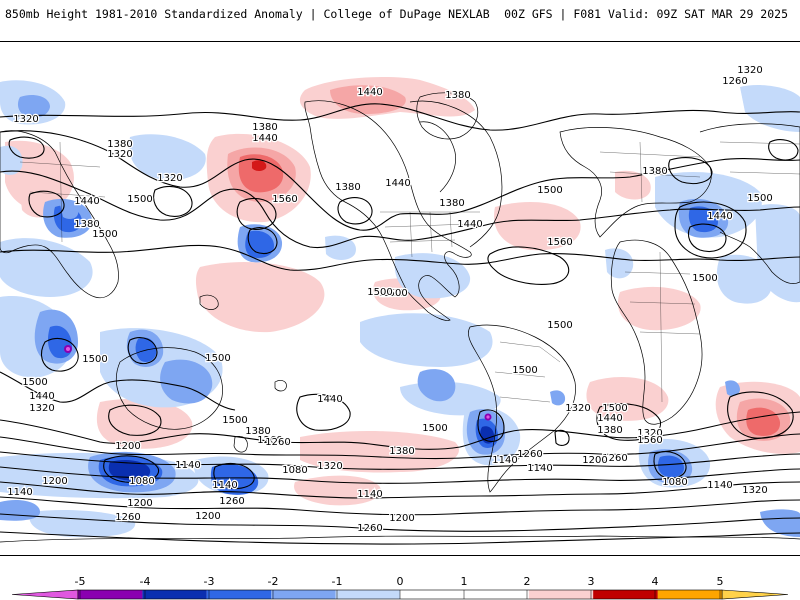 This screenshot has height=600, width=800. What do you see at coordinates (674, 482) in the screenshot?
I see `contour-label: 1080` at bounding box center [674, 482].